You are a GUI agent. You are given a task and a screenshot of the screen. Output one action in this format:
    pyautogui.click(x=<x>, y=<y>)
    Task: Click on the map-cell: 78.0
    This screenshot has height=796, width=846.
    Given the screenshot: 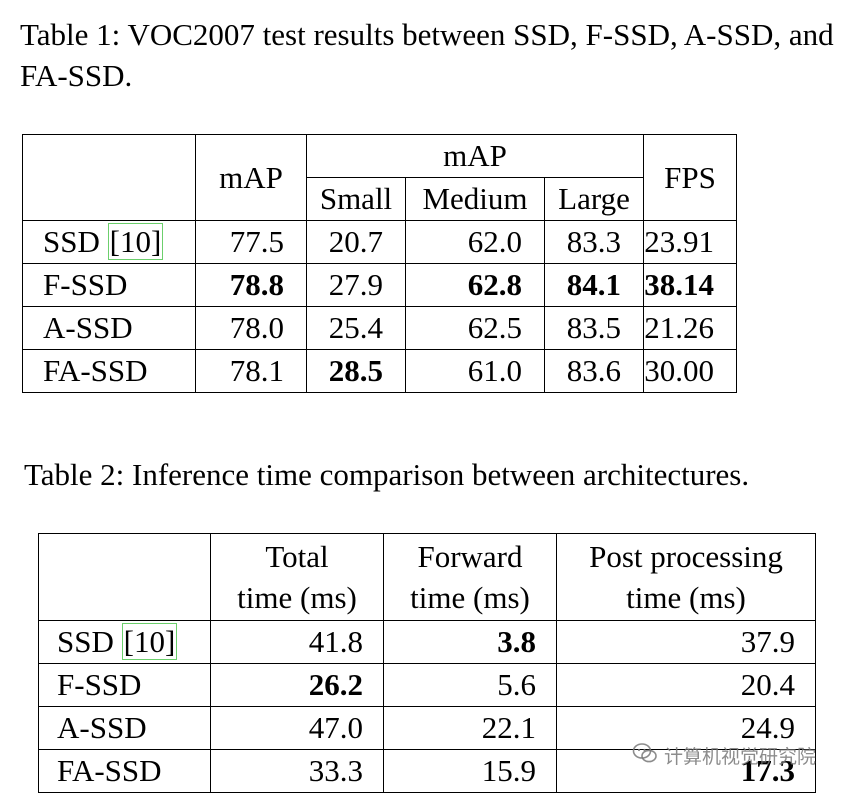 What is the action you would take?
    pyautogui.click(x=251, y=328)
    